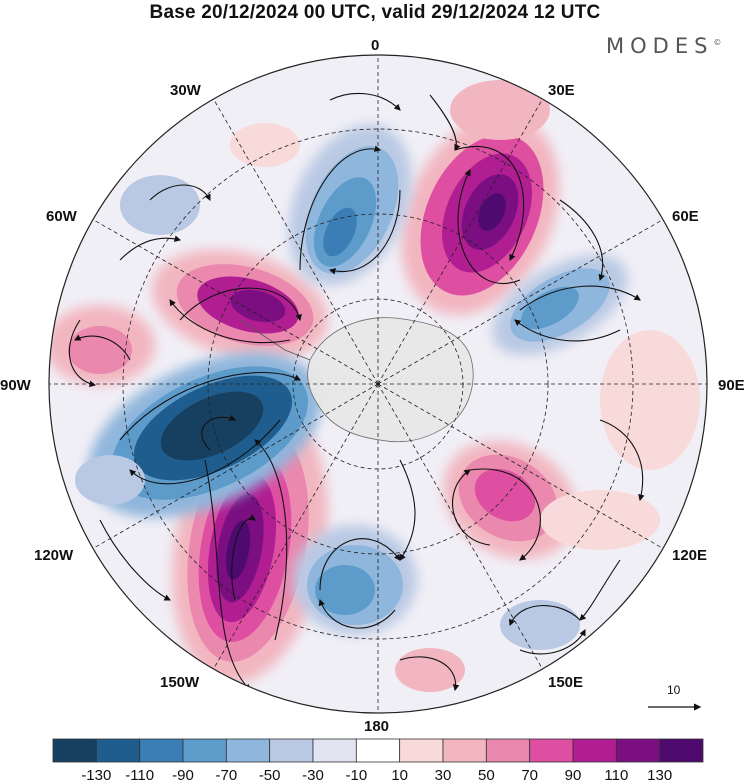 The image size is (750, 784). I want to click on colorbar-tick-label: -10, so click(356, 775).